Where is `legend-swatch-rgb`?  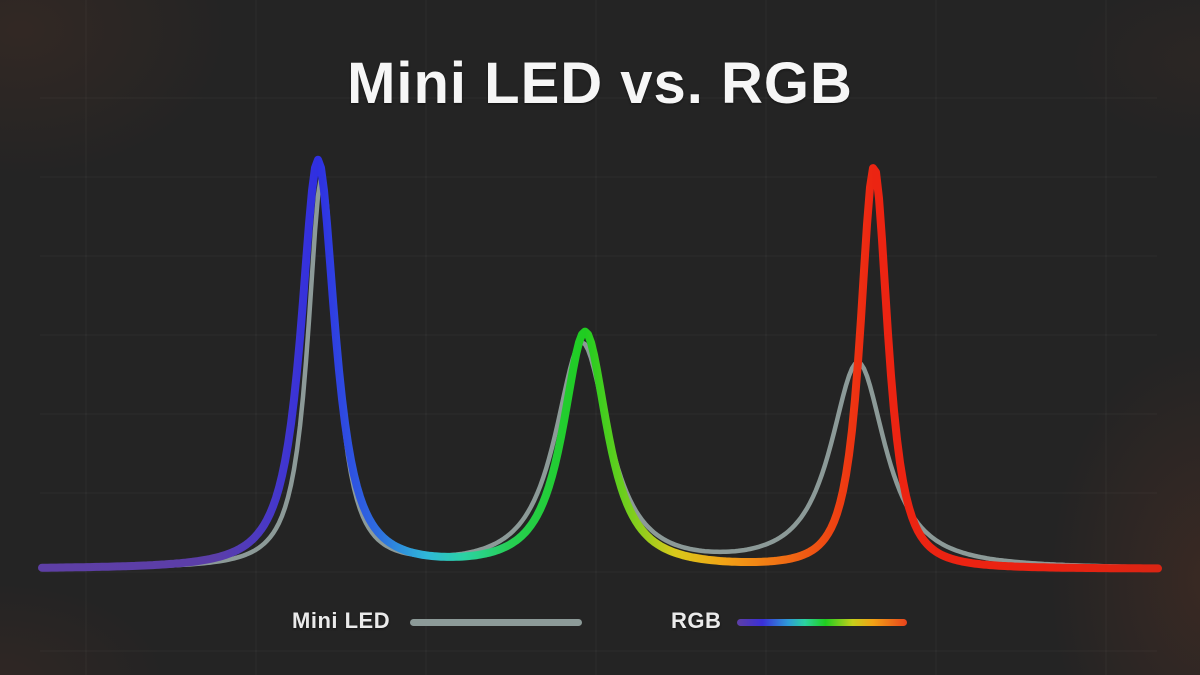 legend-swatch-rgb is located at coordinates (822, 622).